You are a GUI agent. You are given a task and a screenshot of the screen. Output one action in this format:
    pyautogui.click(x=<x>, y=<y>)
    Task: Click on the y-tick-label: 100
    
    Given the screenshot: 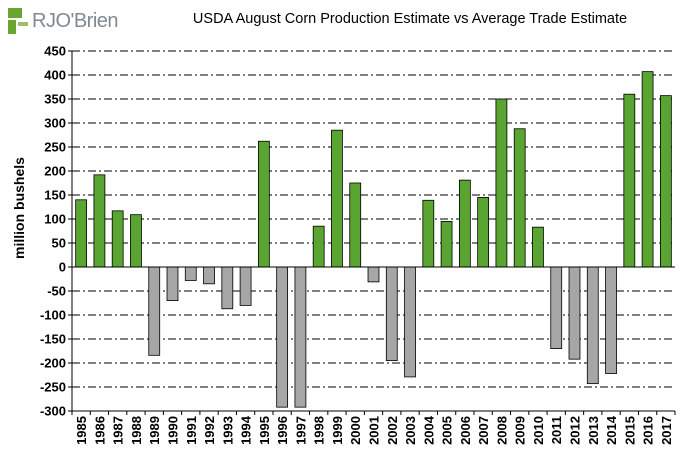 What is the action you would take?
    pyautogui.click(x=55, y=219)
    